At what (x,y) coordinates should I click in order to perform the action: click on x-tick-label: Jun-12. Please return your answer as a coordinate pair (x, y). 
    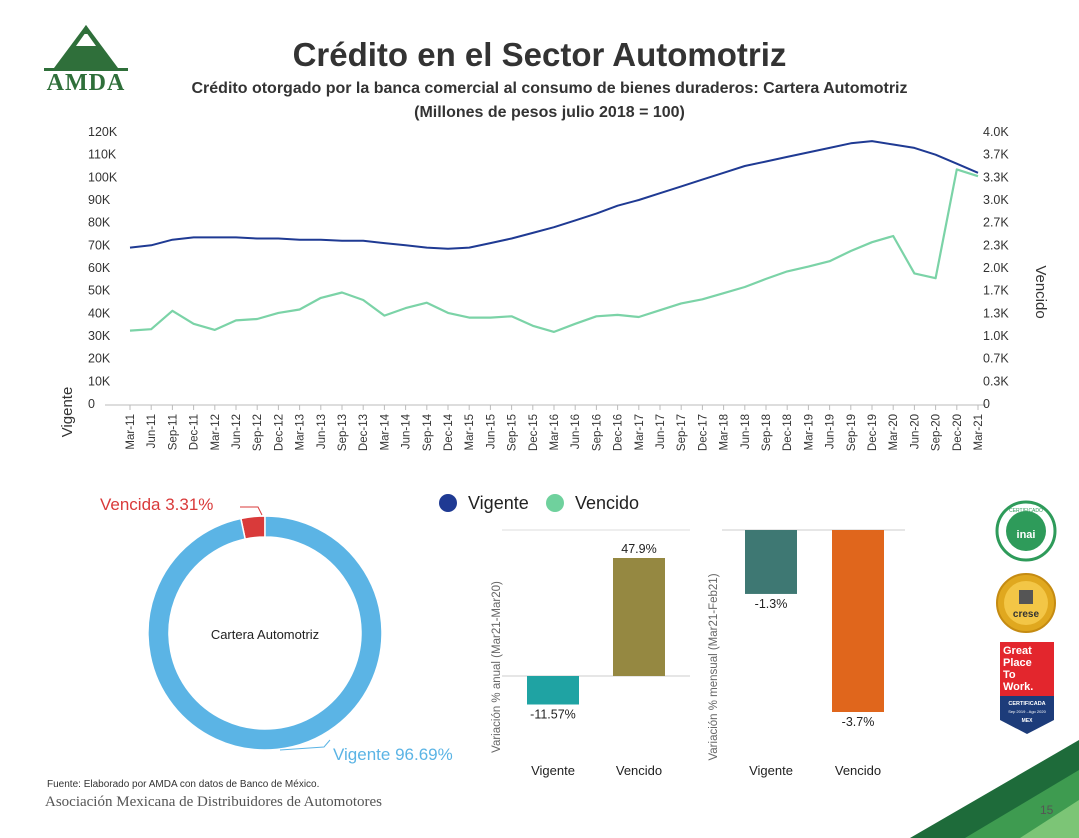
    Looking at the image, I should click on (237, 431).